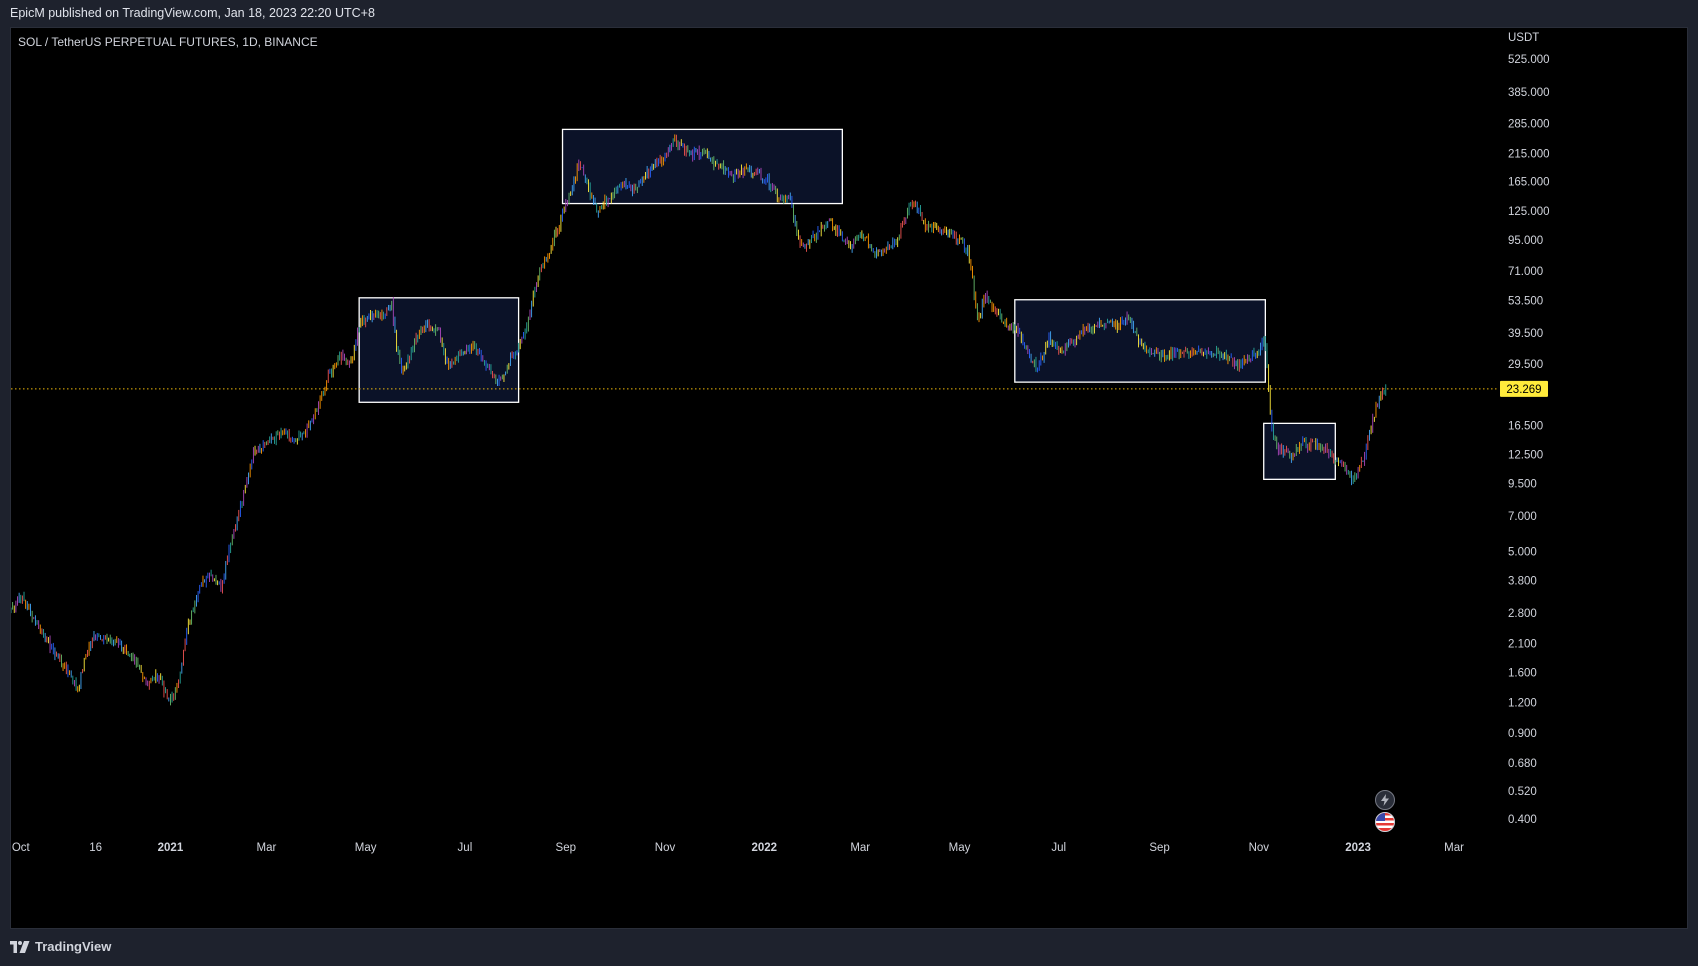  What do you see at coordinates (1522, 553) in the screenshot?
I see `price-axis-label: 5.000` at bounding box center [1522, 553].